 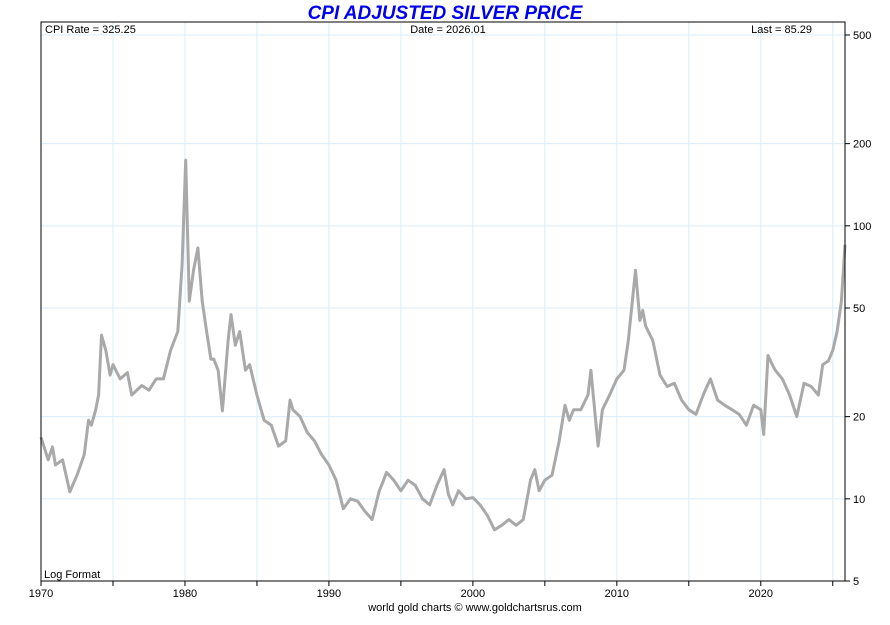 I want to click on y-tick-label: 200, so click(x=862, y=145).